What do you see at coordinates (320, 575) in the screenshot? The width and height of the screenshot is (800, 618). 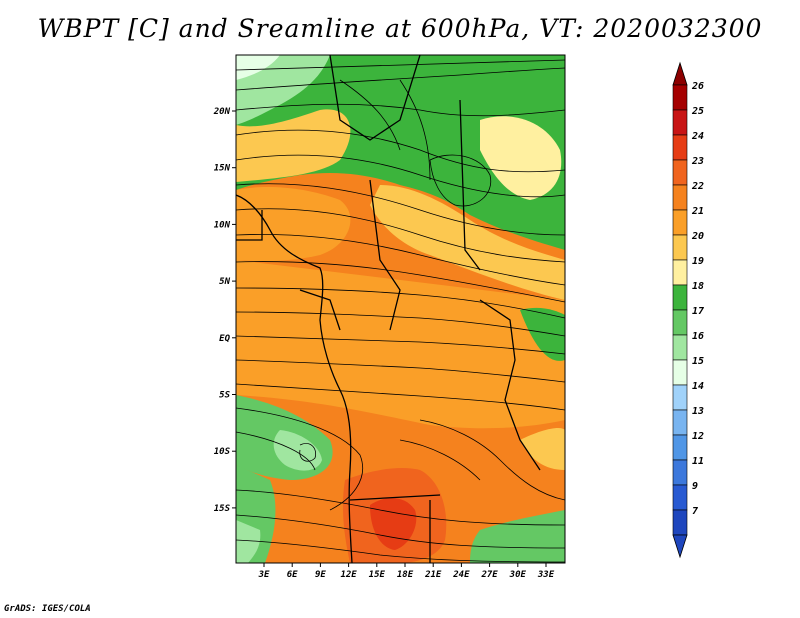 I see `lon-label: 9E` at bounding box center [320, 575].